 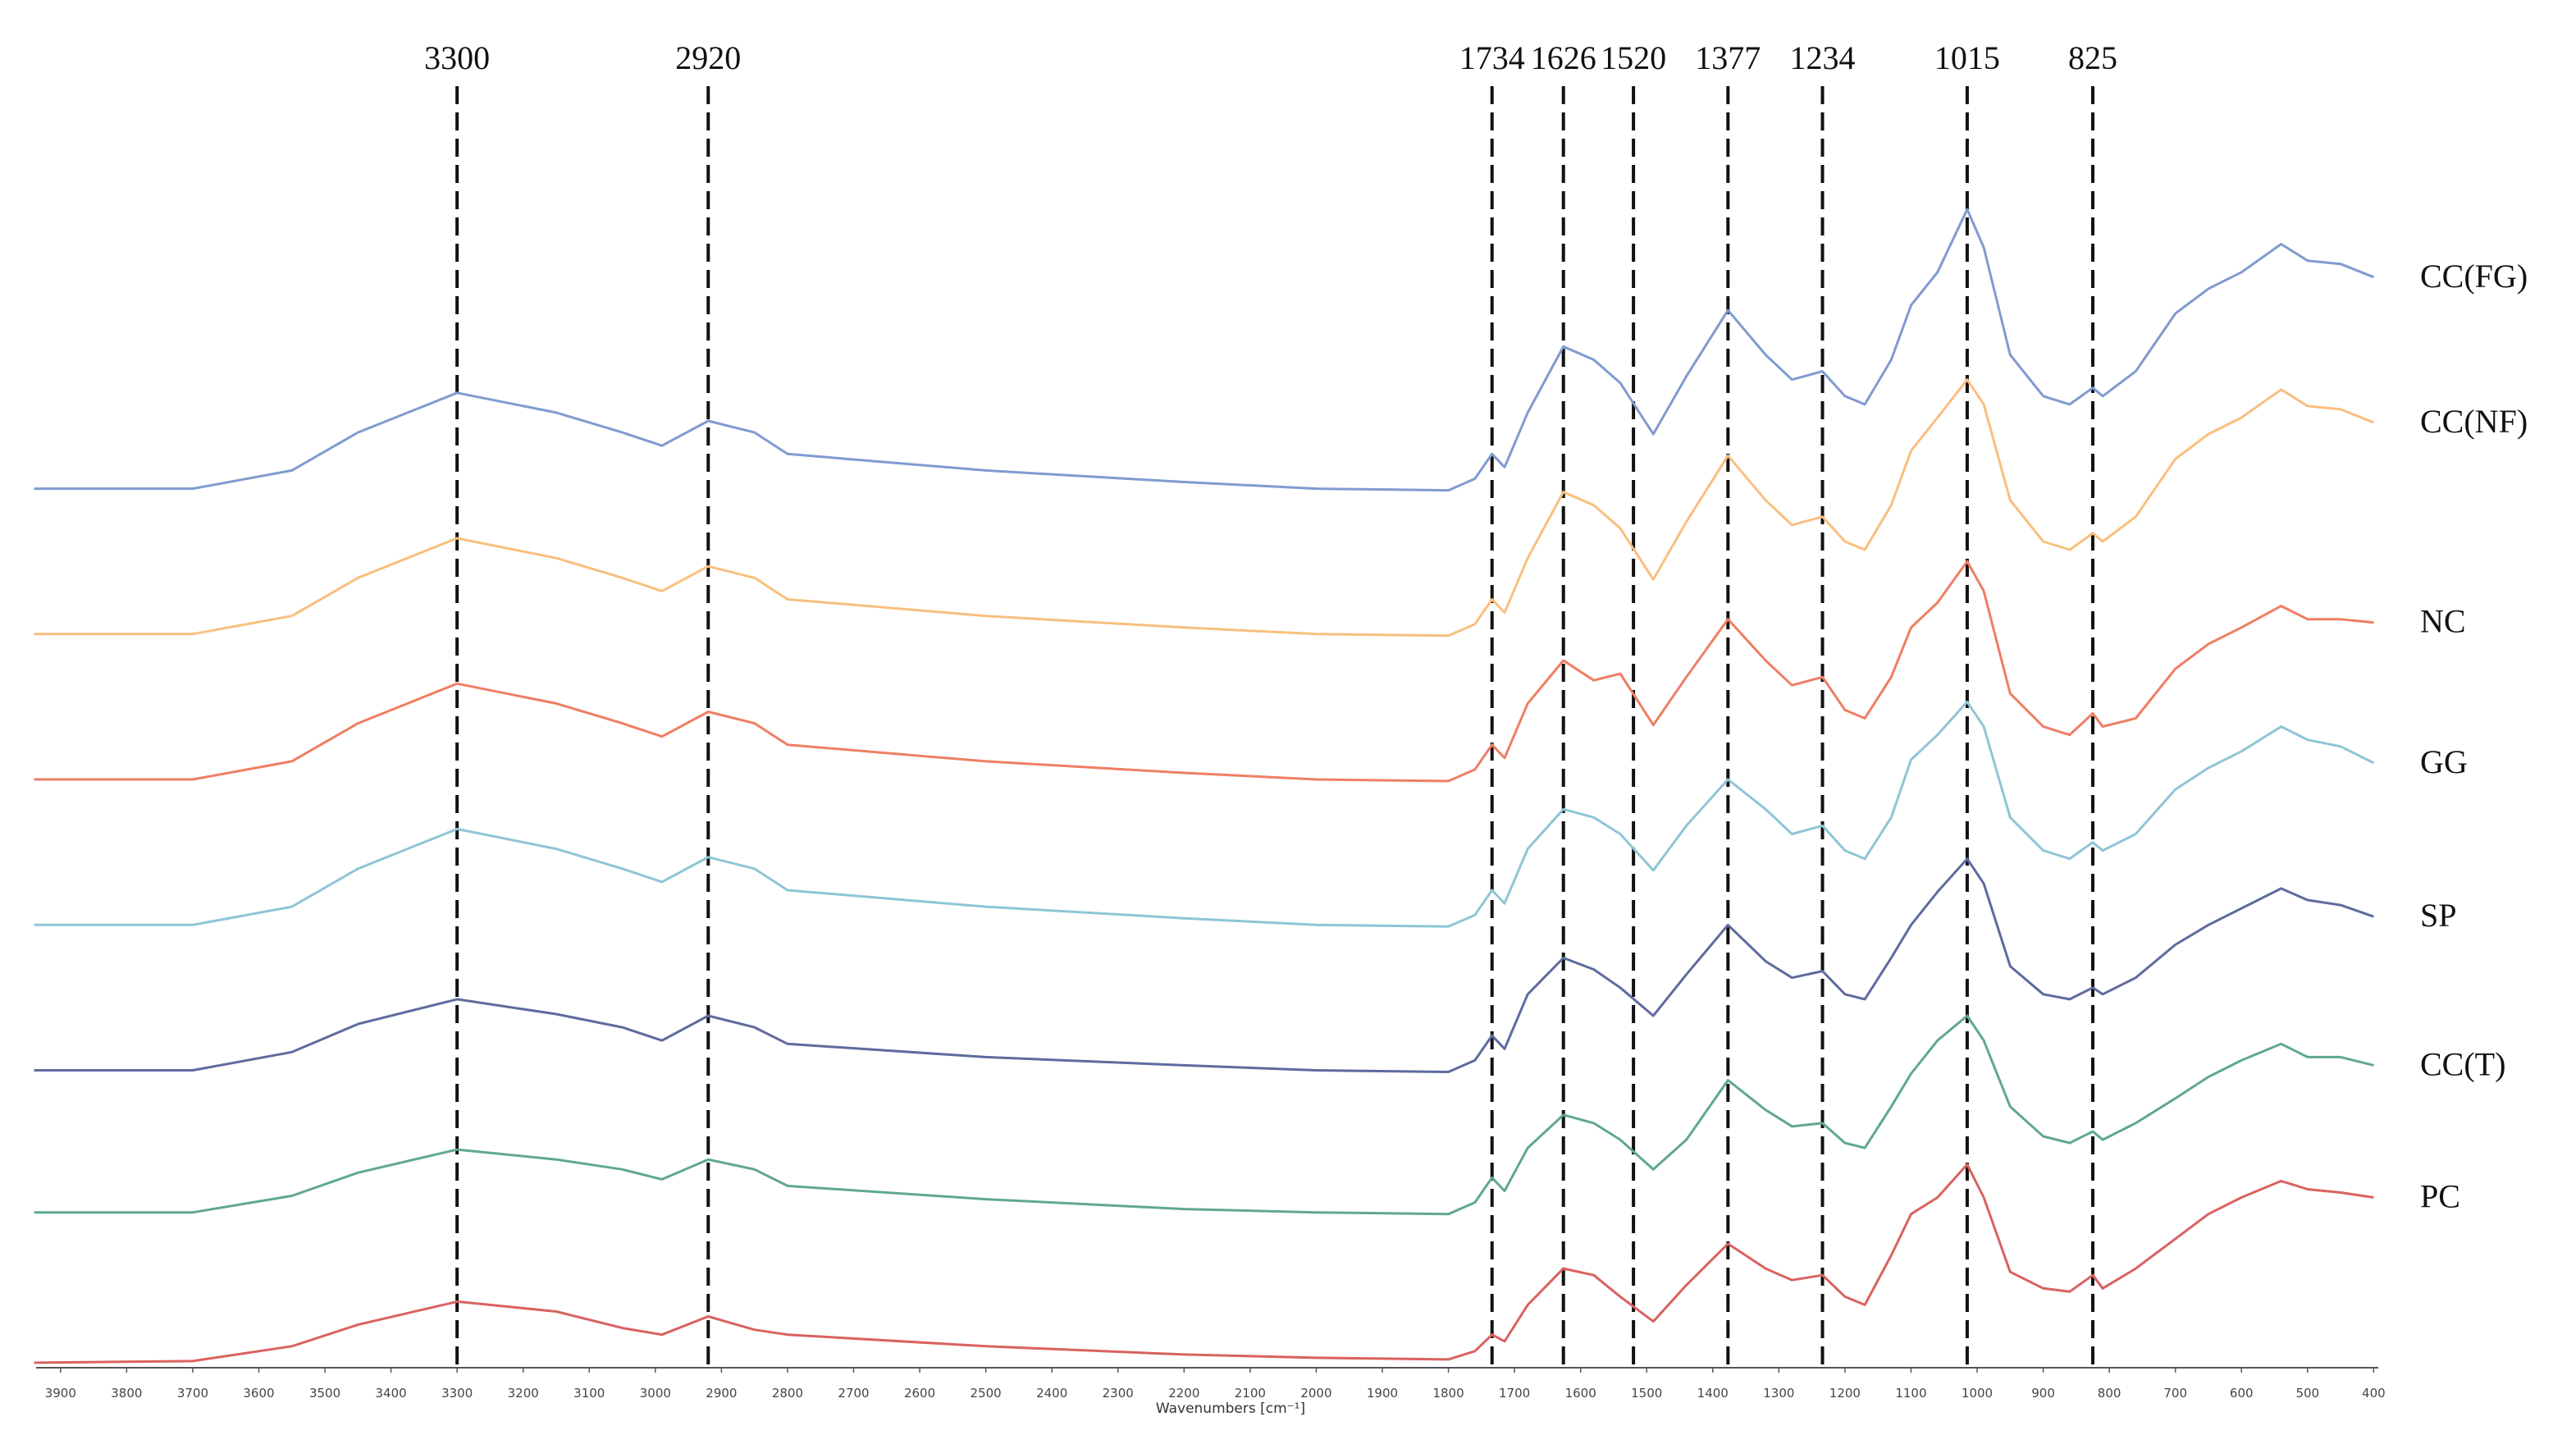 What do you see at coordinates (60, 1393) in the screenshot?
I see `x-tick-label: 3900` at bounding box center [60, 1393].